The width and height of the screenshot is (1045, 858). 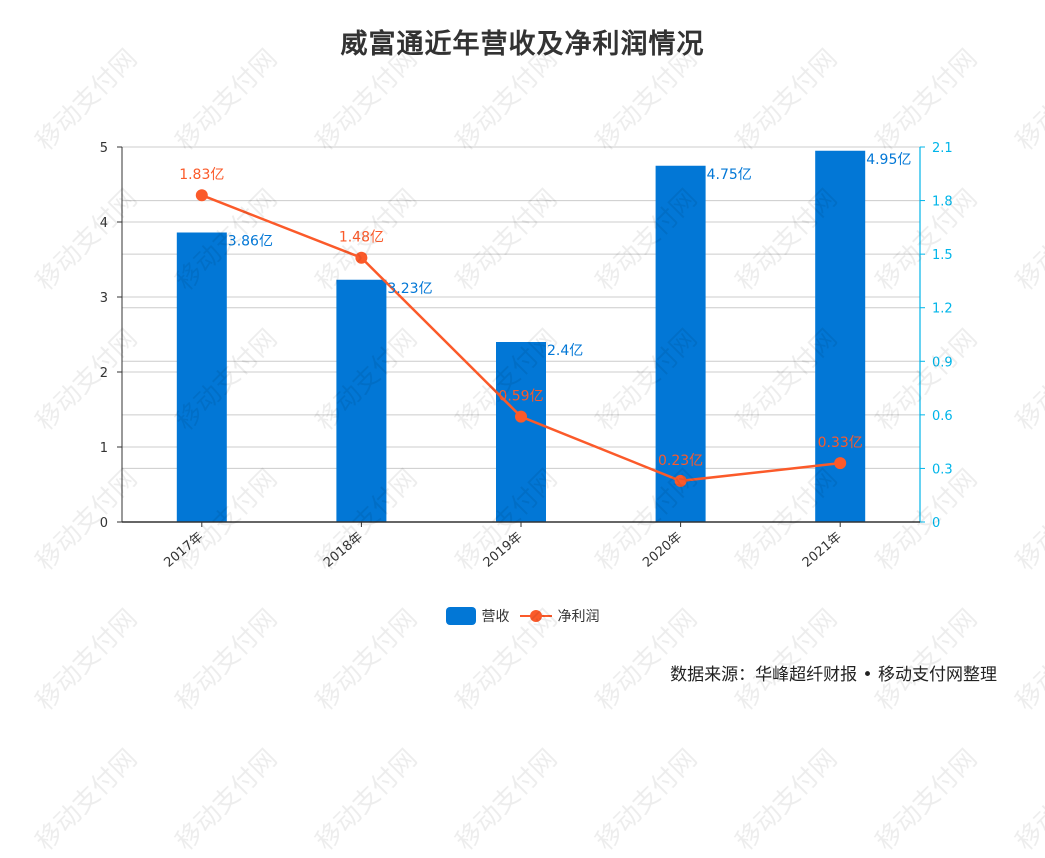 I want to click on left-axis-tick-label: 2, so click(x=104, y=373).